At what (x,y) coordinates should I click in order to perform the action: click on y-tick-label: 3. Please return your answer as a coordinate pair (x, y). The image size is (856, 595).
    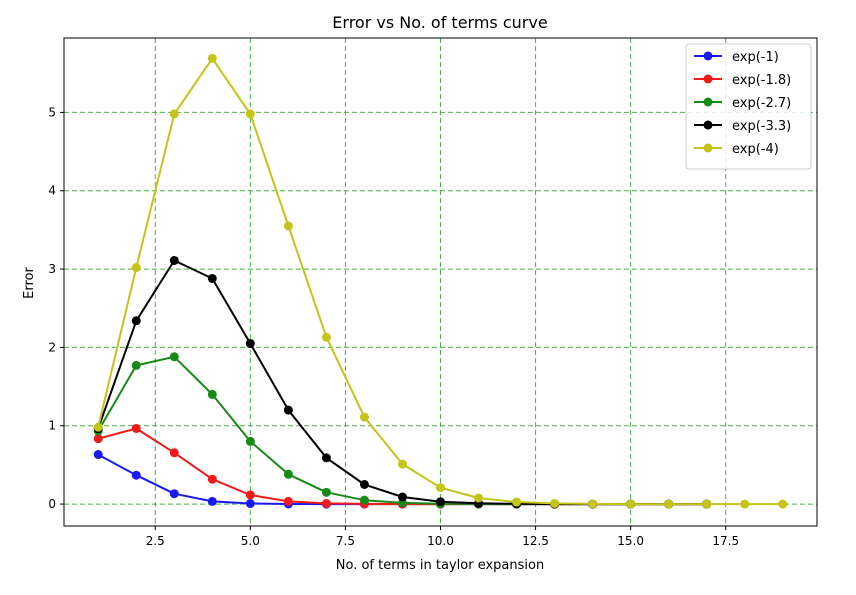
    Looking at the image, I should click on (52, 269).